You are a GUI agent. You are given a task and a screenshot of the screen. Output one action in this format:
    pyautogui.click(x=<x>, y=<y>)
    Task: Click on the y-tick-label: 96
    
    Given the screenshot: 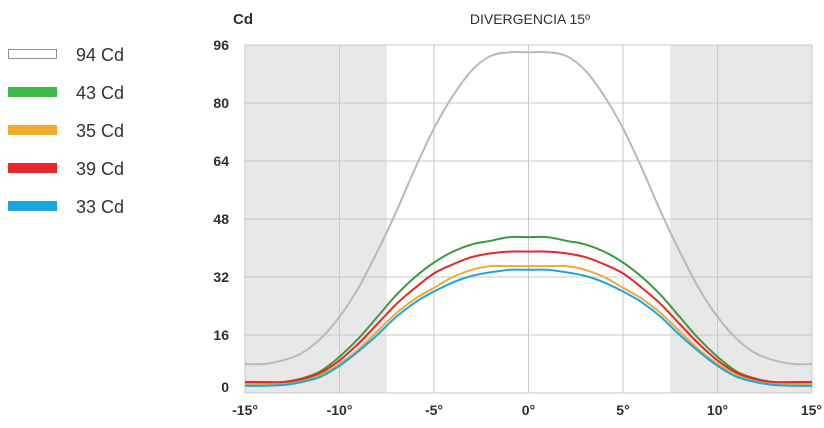 What is the action you would take?
    pyautogui.click(x=221, y=45)
    